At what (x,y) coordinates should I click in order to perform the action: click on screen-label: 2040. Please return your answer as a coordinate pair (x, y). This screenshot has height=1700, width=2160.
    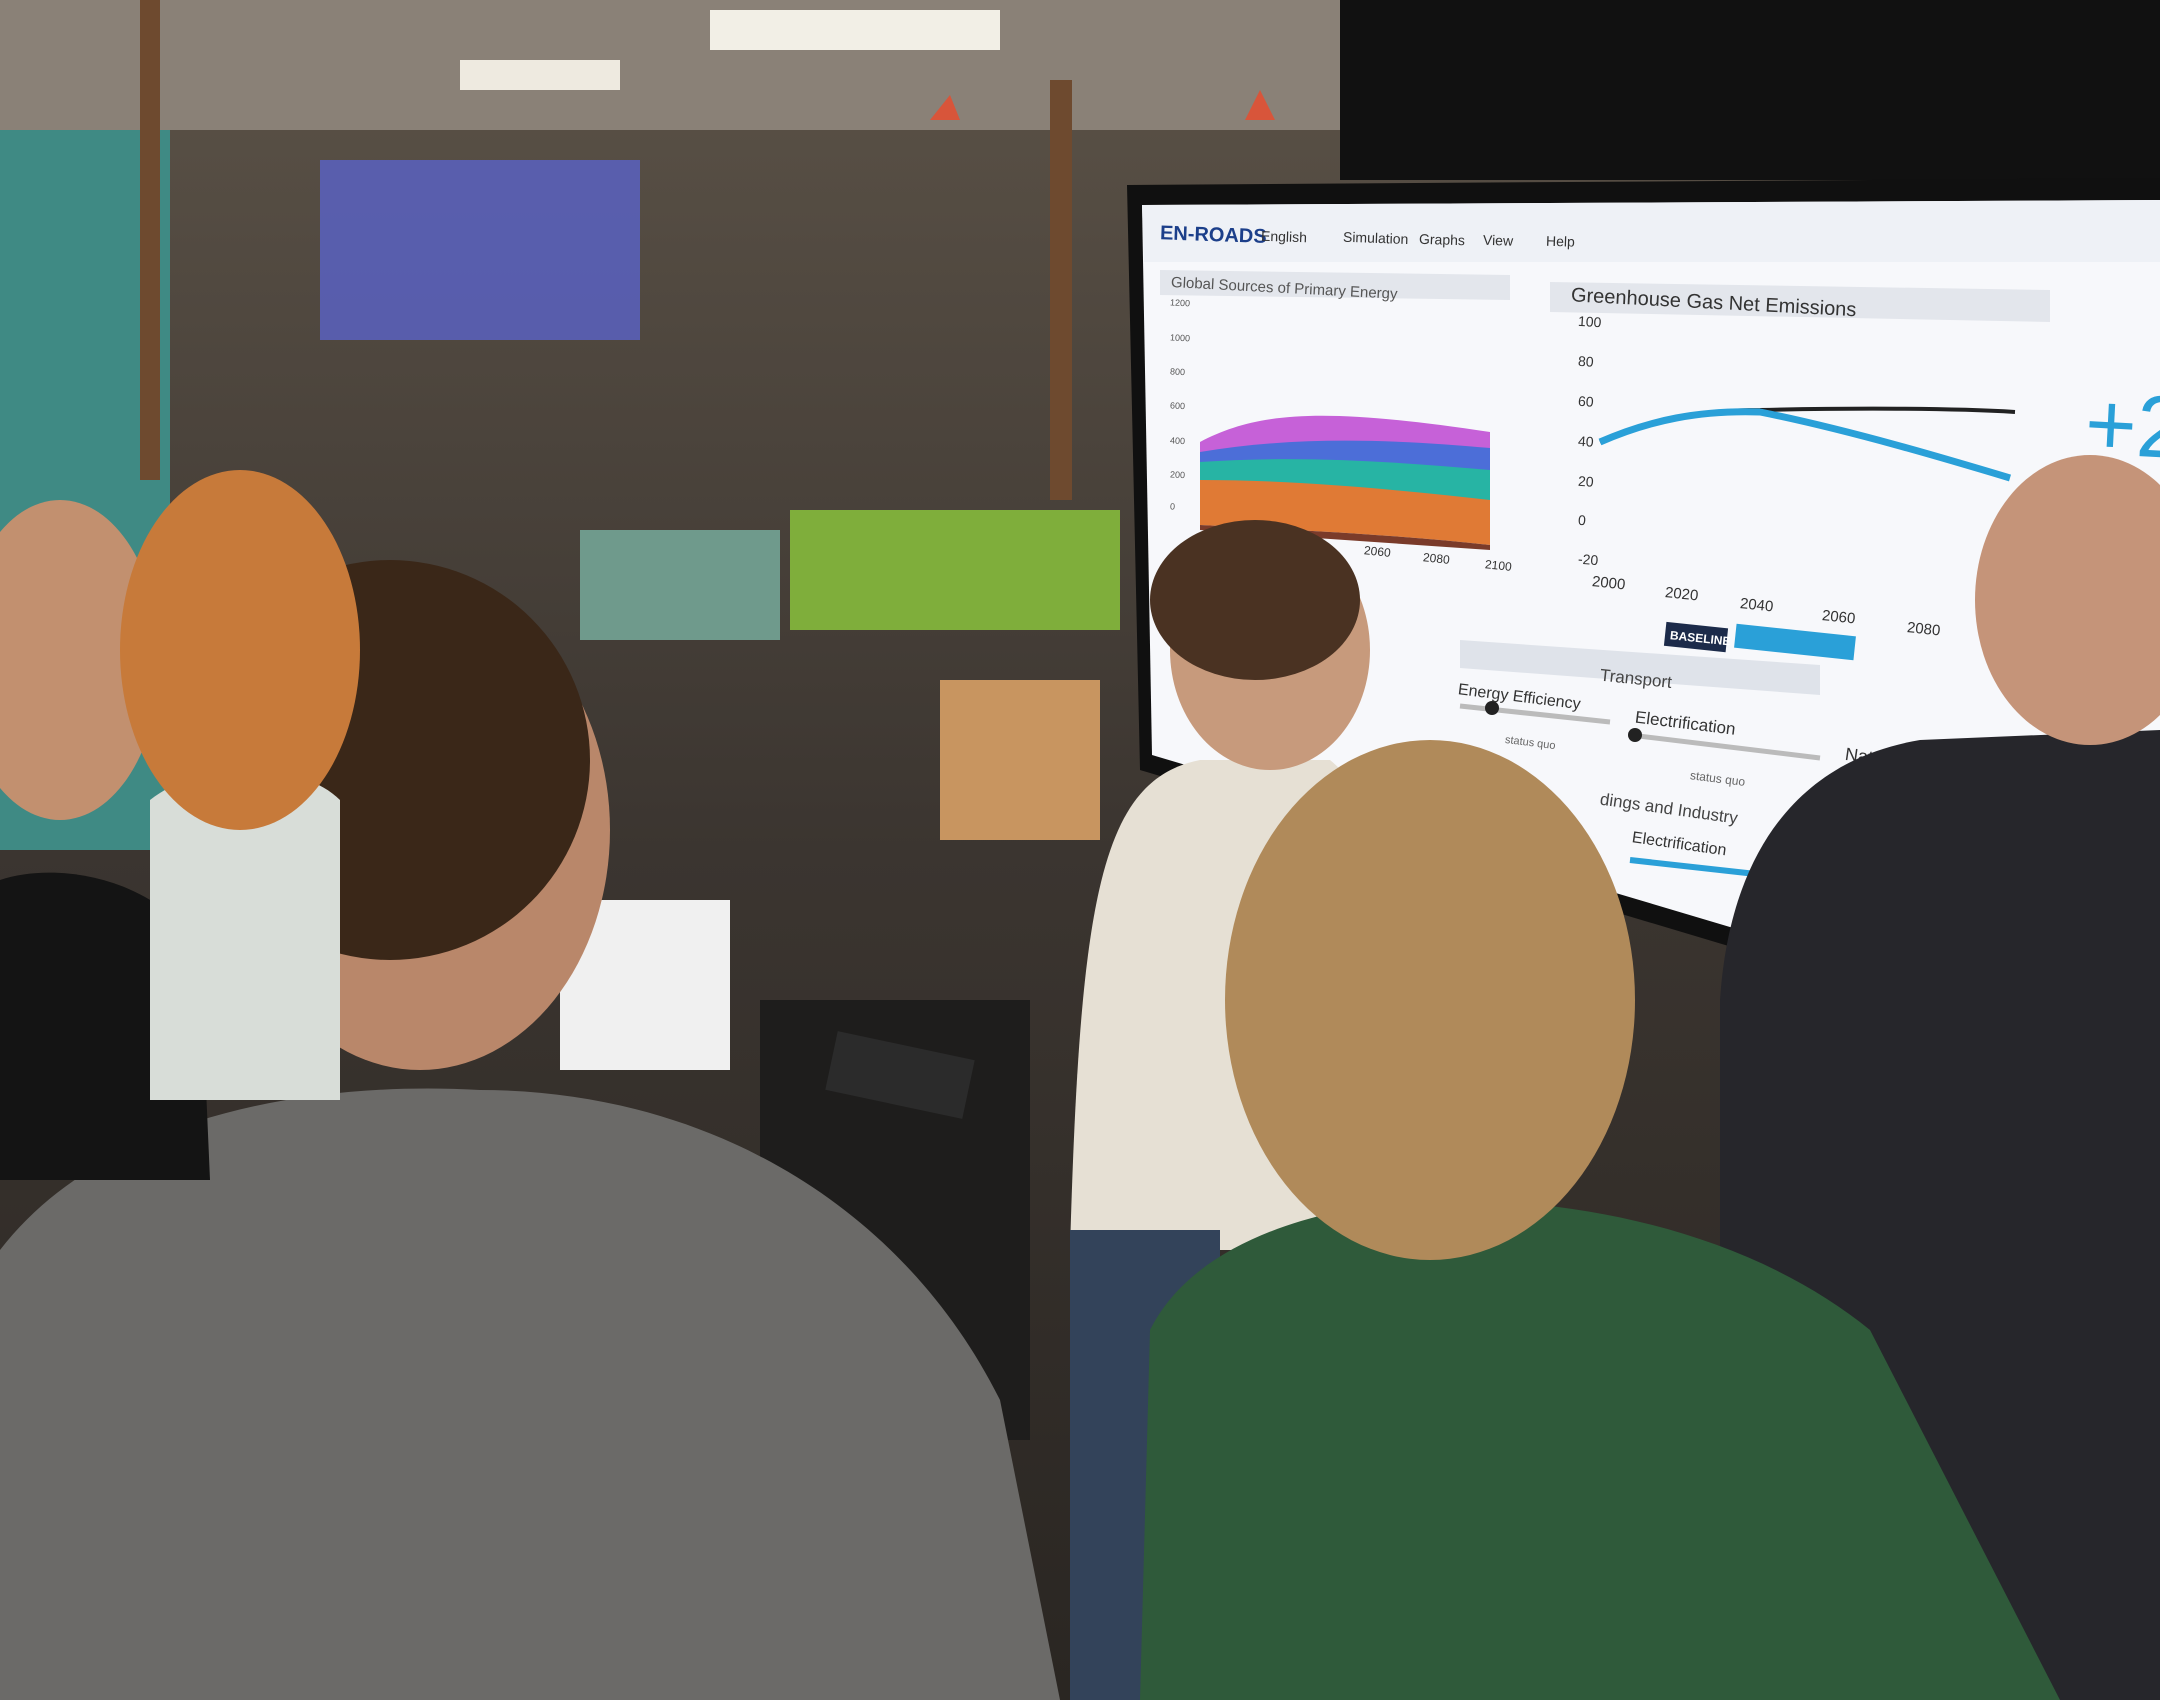
    Looking at the image, I should click on (1756, 605).